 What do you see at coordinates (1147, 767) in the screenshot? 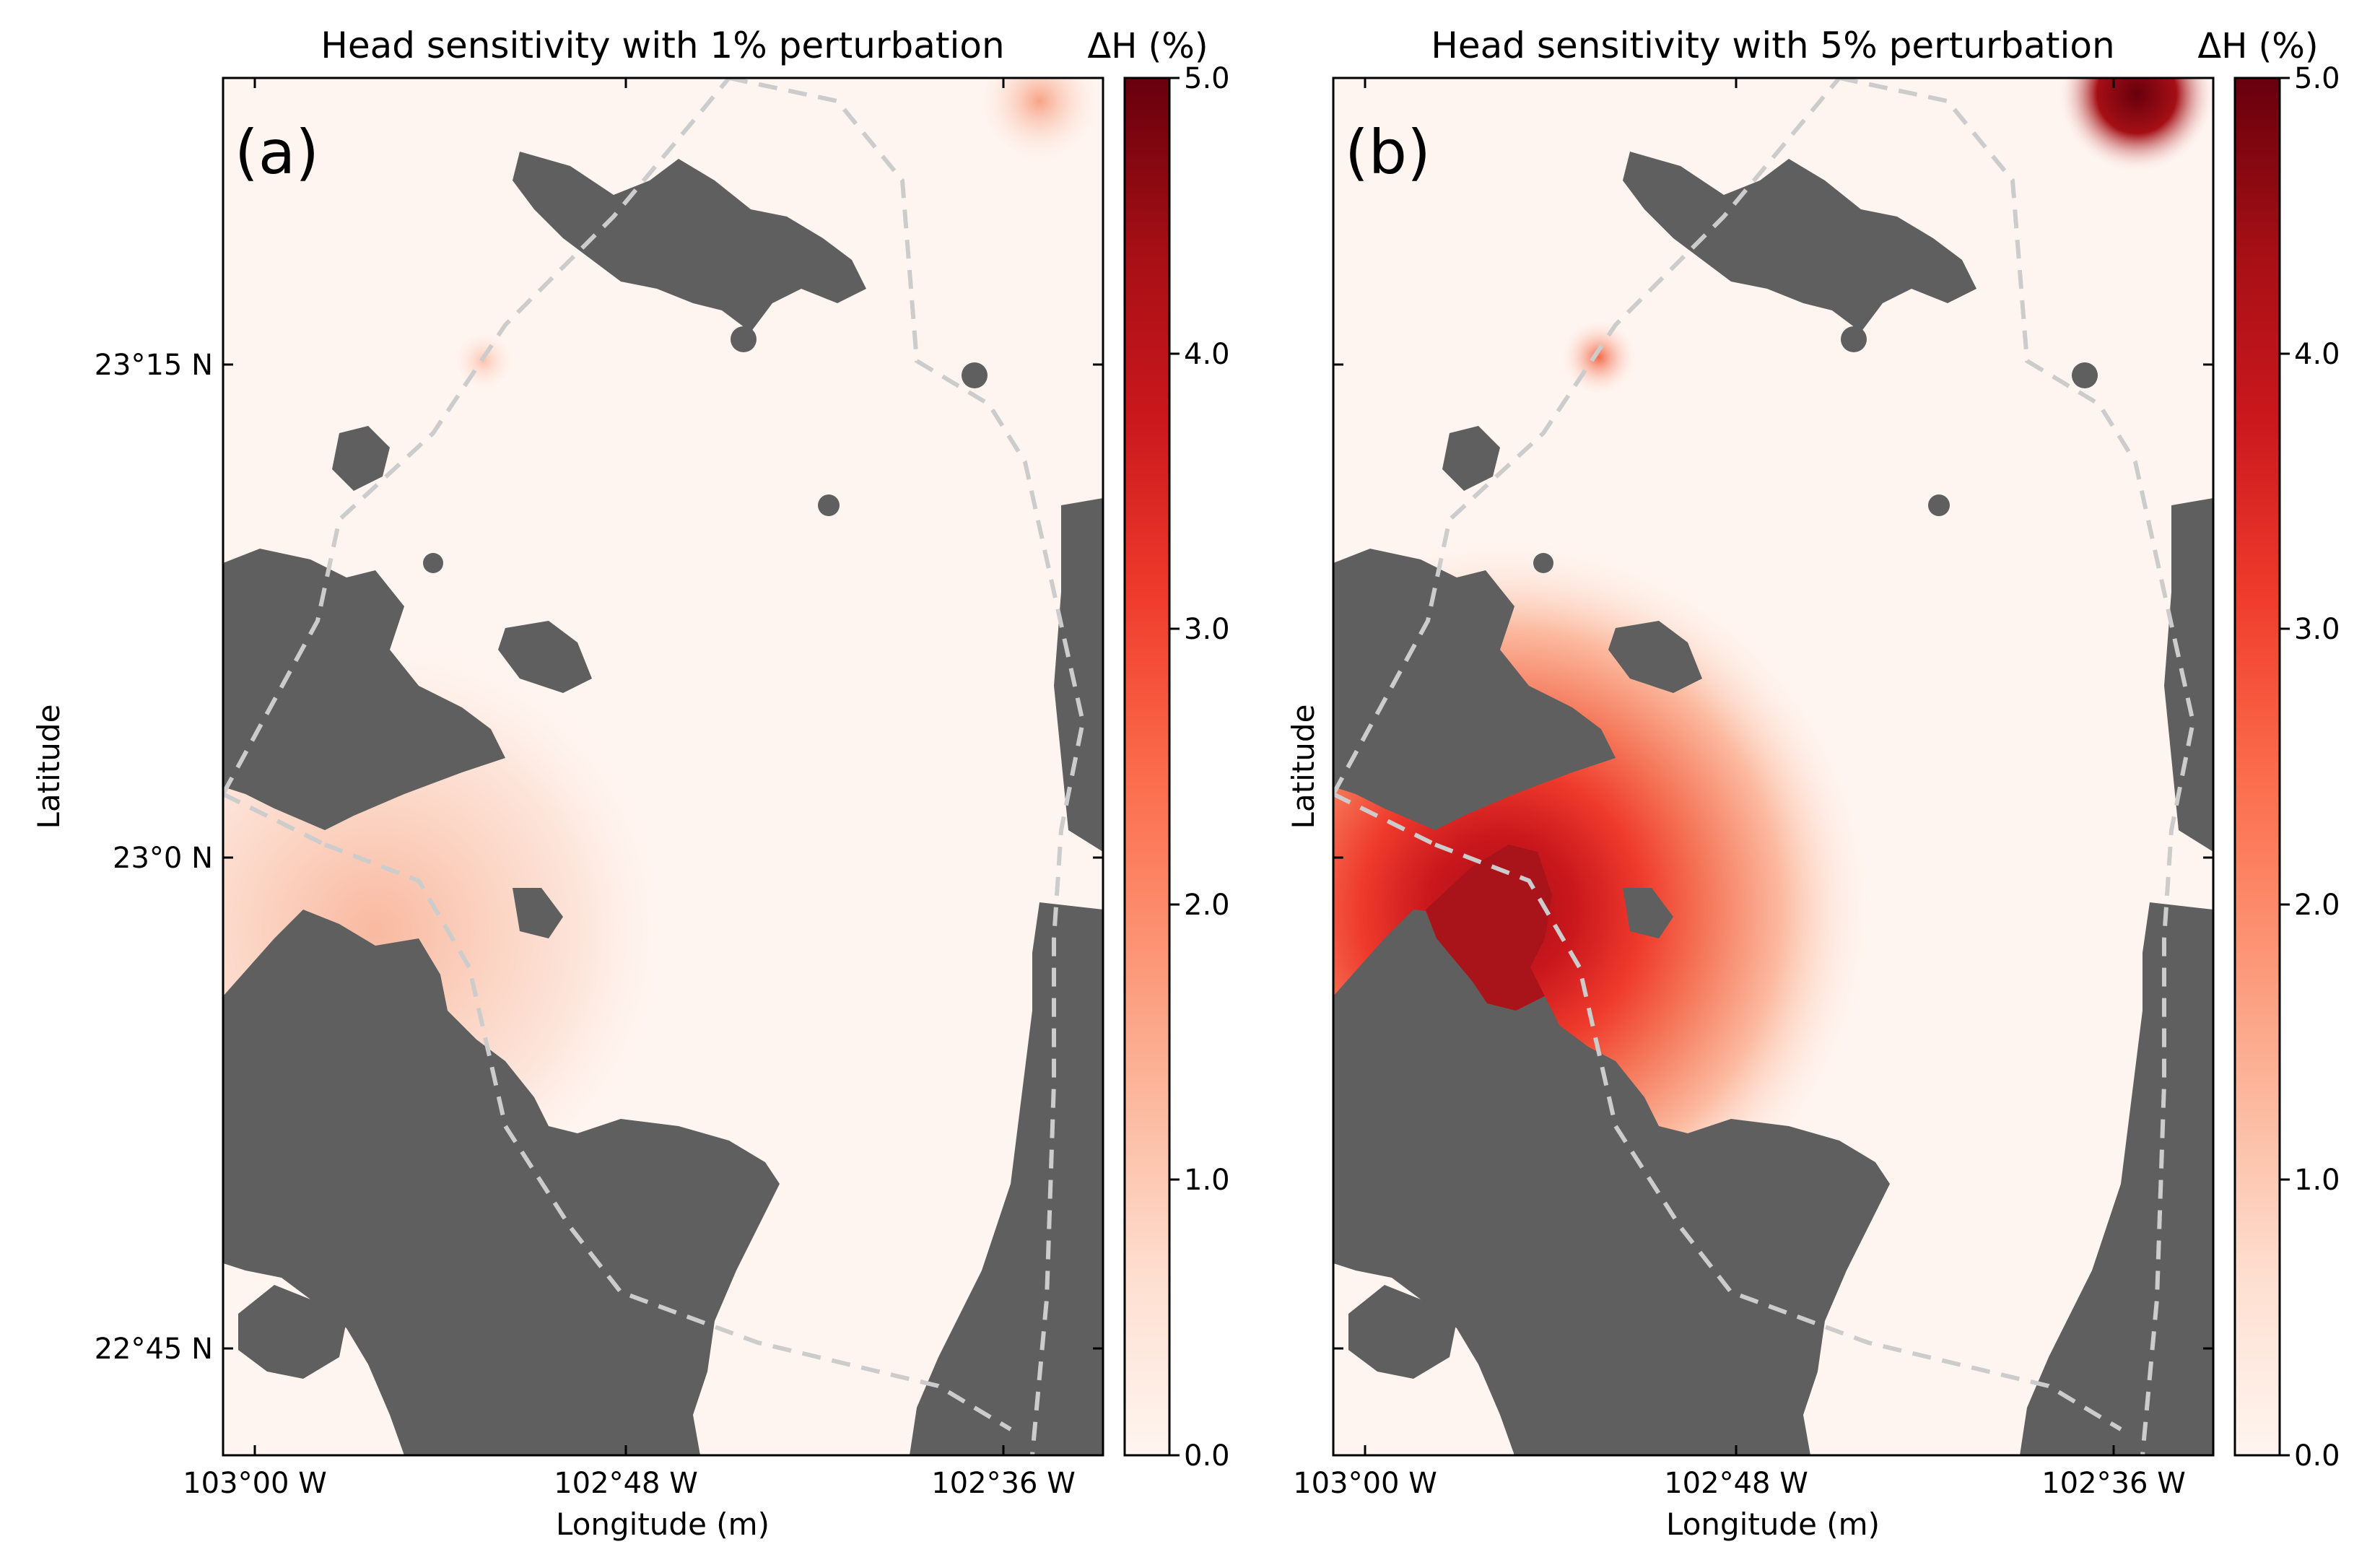
I see `panel-a-colorbar-gradient` at bounding box center [1147, 767].